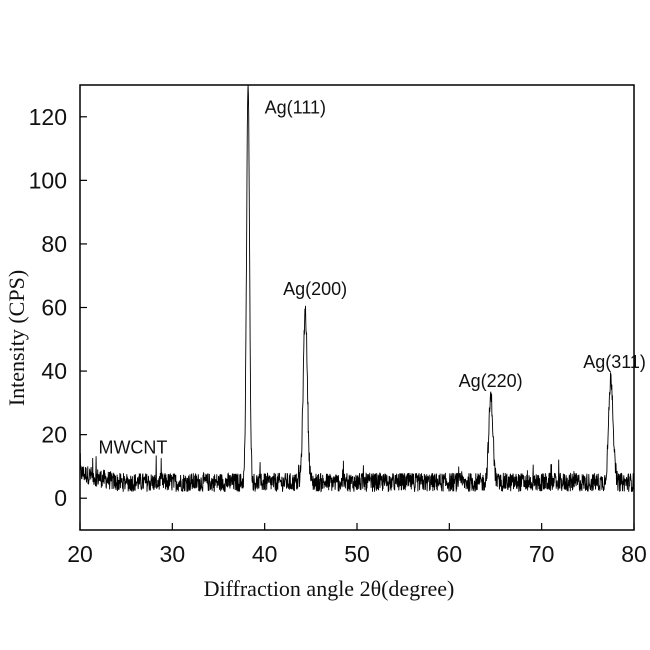  Describe the element at coordinates (491, 381) in the screenshot. I see `peak-label: Ag(220)` at that location.